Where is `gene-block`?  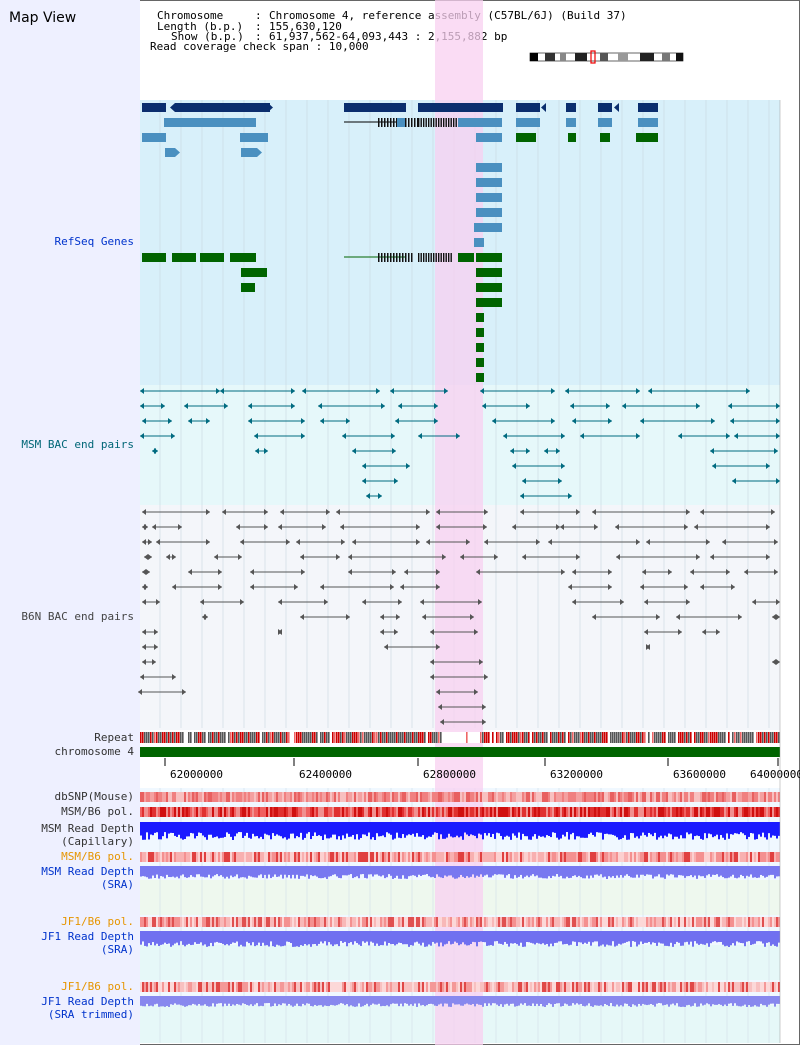 gene-block is located at coordinates (254, 137).